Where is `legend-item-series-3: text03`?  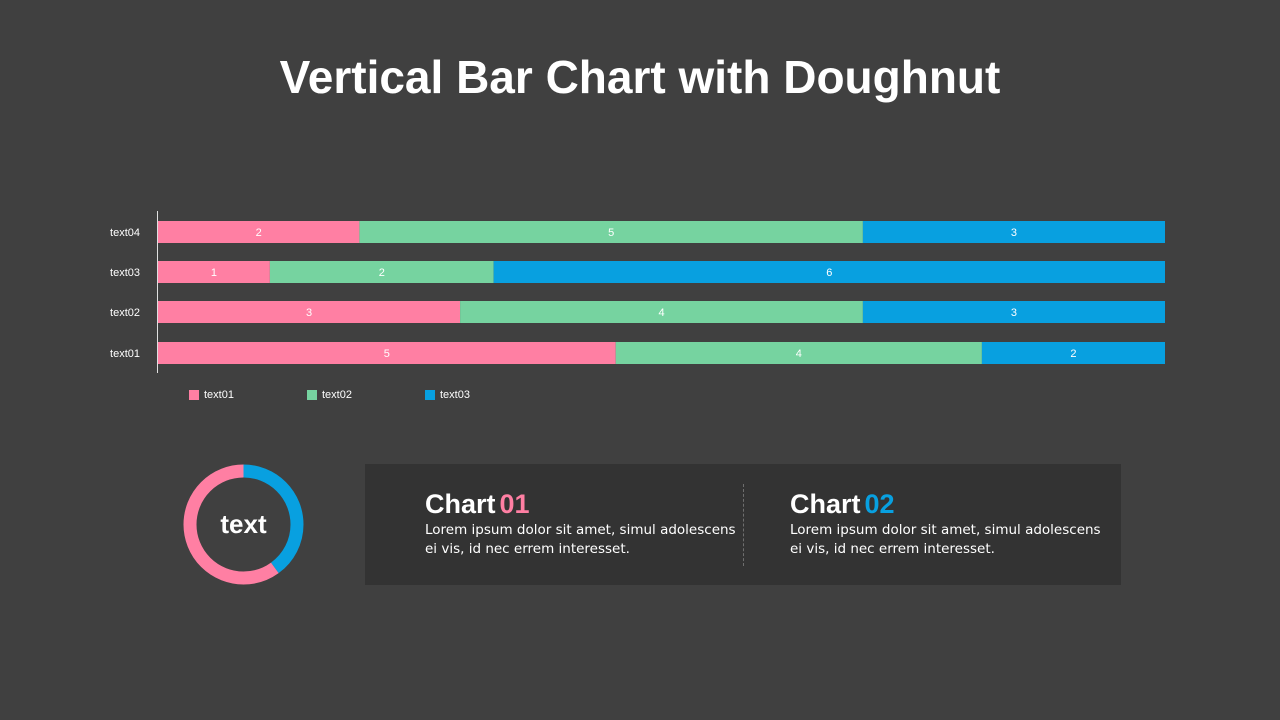 legend-item-series-3: text03 is located at coordinates (447, 395).